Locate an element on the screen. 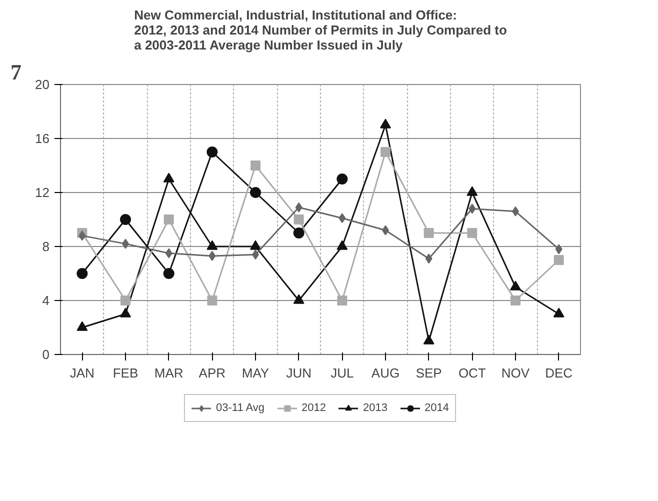  y-tick-label: 0 is located at coordinates (46, 354).